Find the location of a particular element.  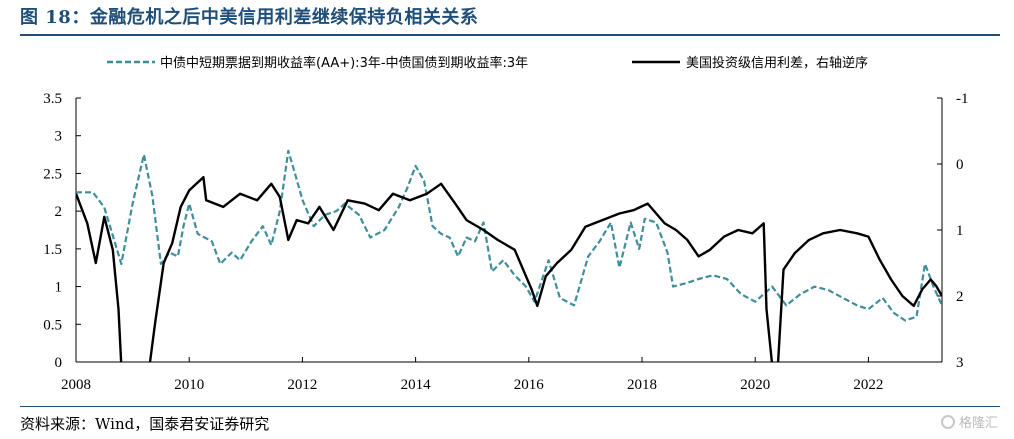

legend-label-us: 美国投资级信用利差，右轴逆序 is located at coordinates (777, 63).